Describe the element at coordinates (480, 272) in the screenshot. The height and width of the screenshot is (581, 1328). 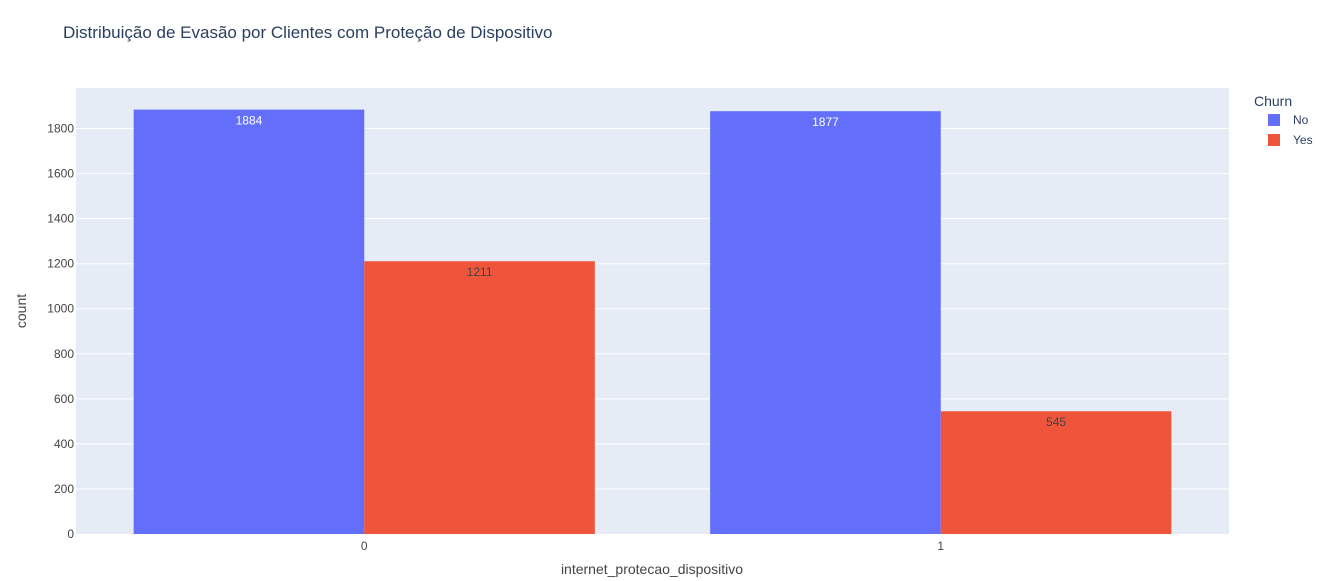
I see `bar-value-label: 1211` at that location.